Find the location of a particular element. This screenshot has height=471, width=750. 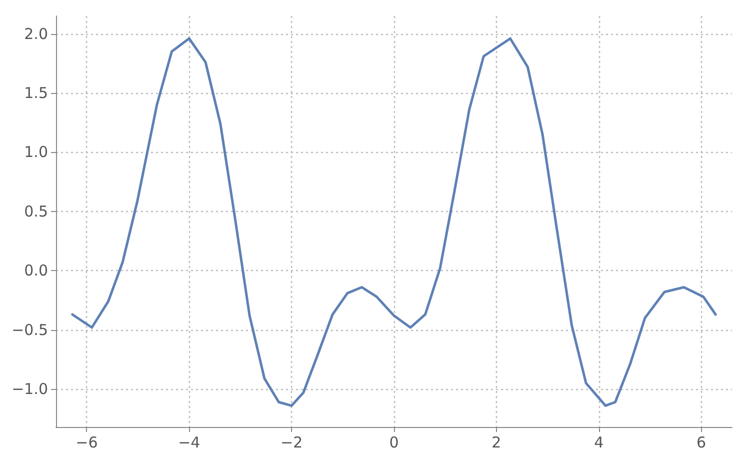

x-tick-label: 6 is located at coordinates (701, 443).